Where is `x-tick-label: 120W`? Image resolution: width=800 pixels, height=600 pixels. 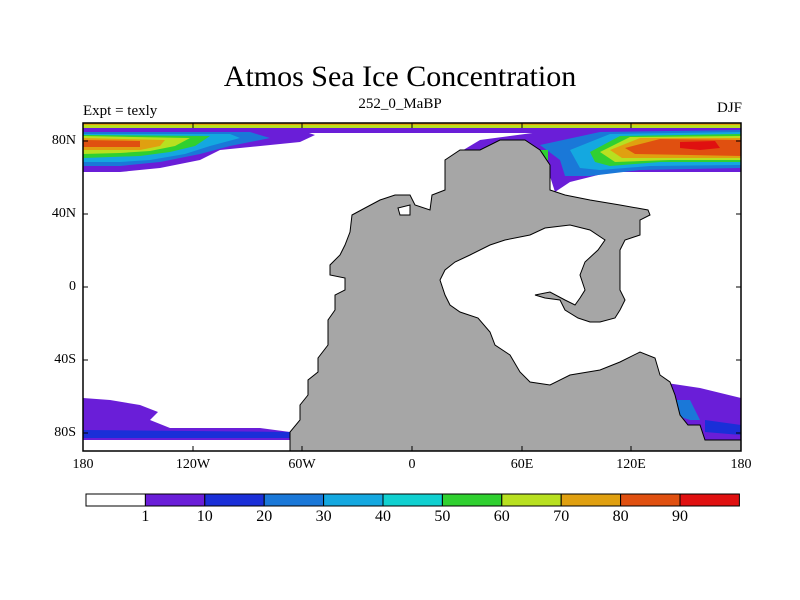 x-tick-label: 120W is located at coordinates (193, 464).